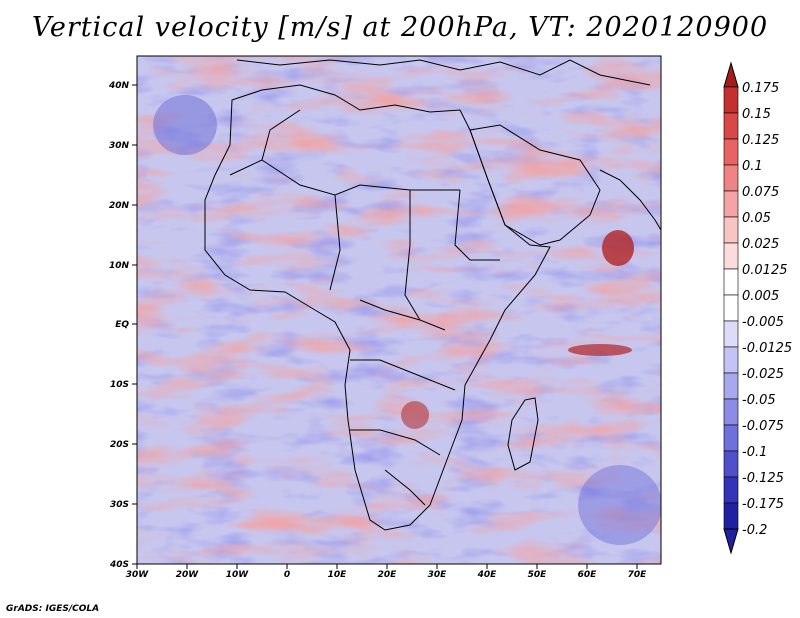  Describe the element at coordinates (756, 114) in the screenshot. I see `colorbar-label: 0.15` at that location.